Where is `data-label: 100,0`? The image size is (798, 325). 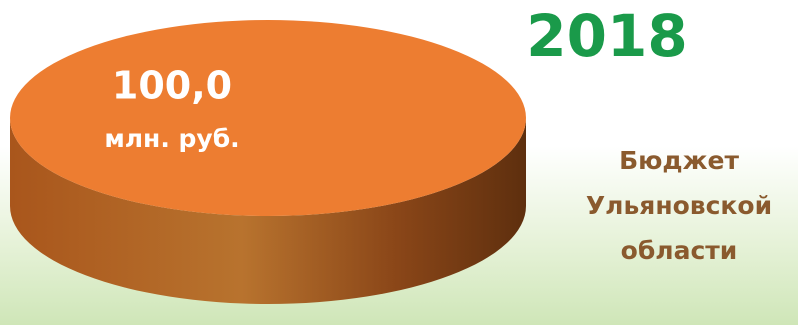
data-label: 100,0 is located at coordinates (172, 86).